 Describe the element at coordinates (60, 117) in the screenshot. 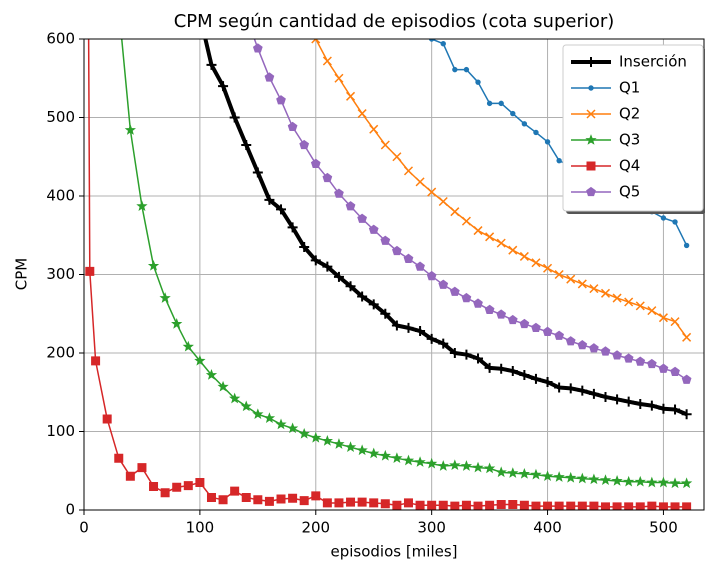

I see `y-tick-label: 500` at that location.